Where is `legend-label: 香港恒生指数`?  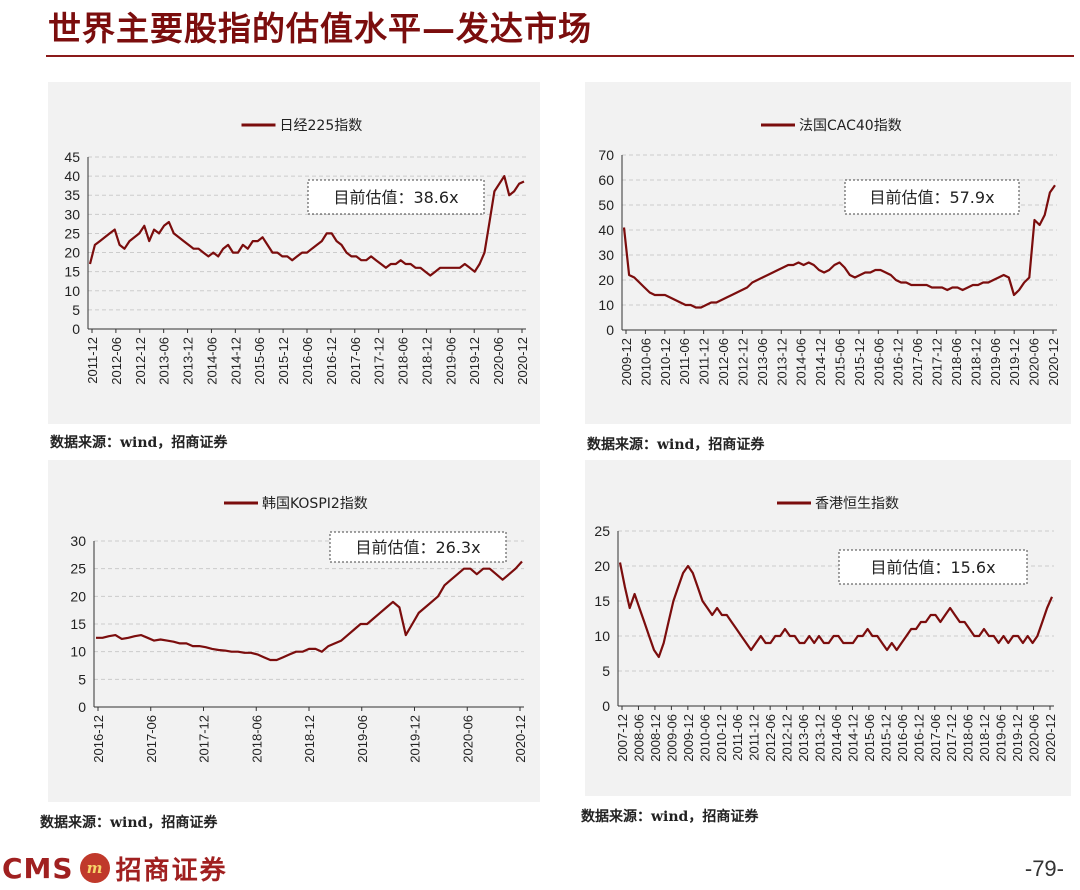 legend-label: 香港恒生指数 is located at coordinates (857, 504).